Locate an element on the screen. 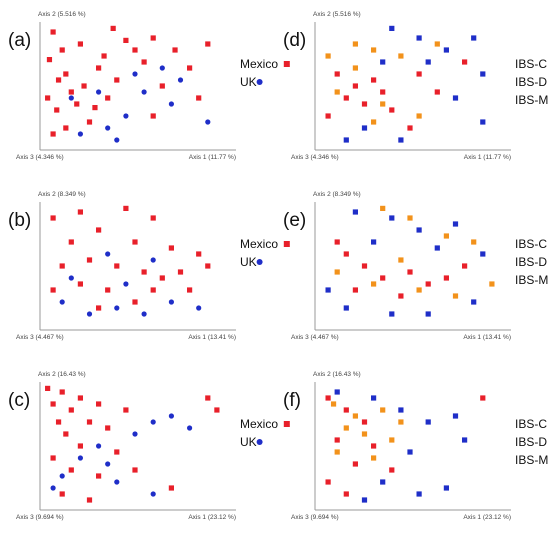  axis-2-label: Axis 2 (5.516 %) is located at coordinates (337, 14).